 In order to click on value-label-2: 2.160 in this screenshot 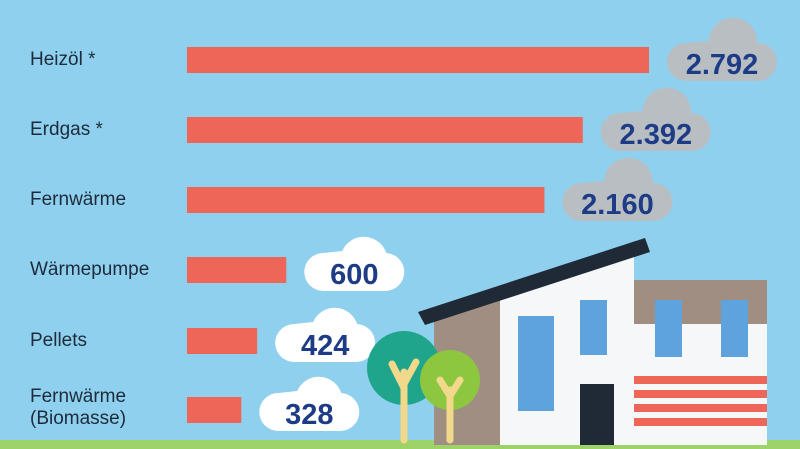, I will do `click(617, 205)`.